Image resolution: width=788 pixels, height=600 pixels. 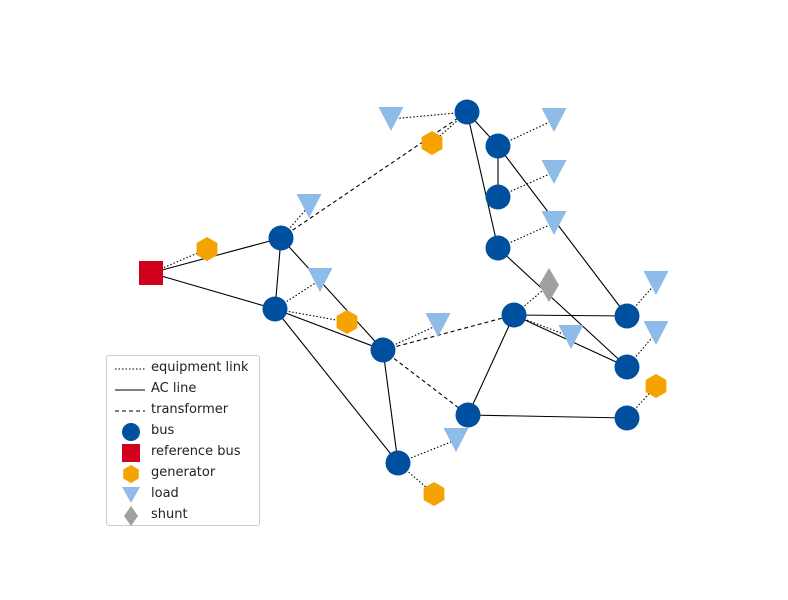 What do you see at coordinates (549, 285) in the screenshot?
I see `shunt-node` at bounding box center [549, 285].